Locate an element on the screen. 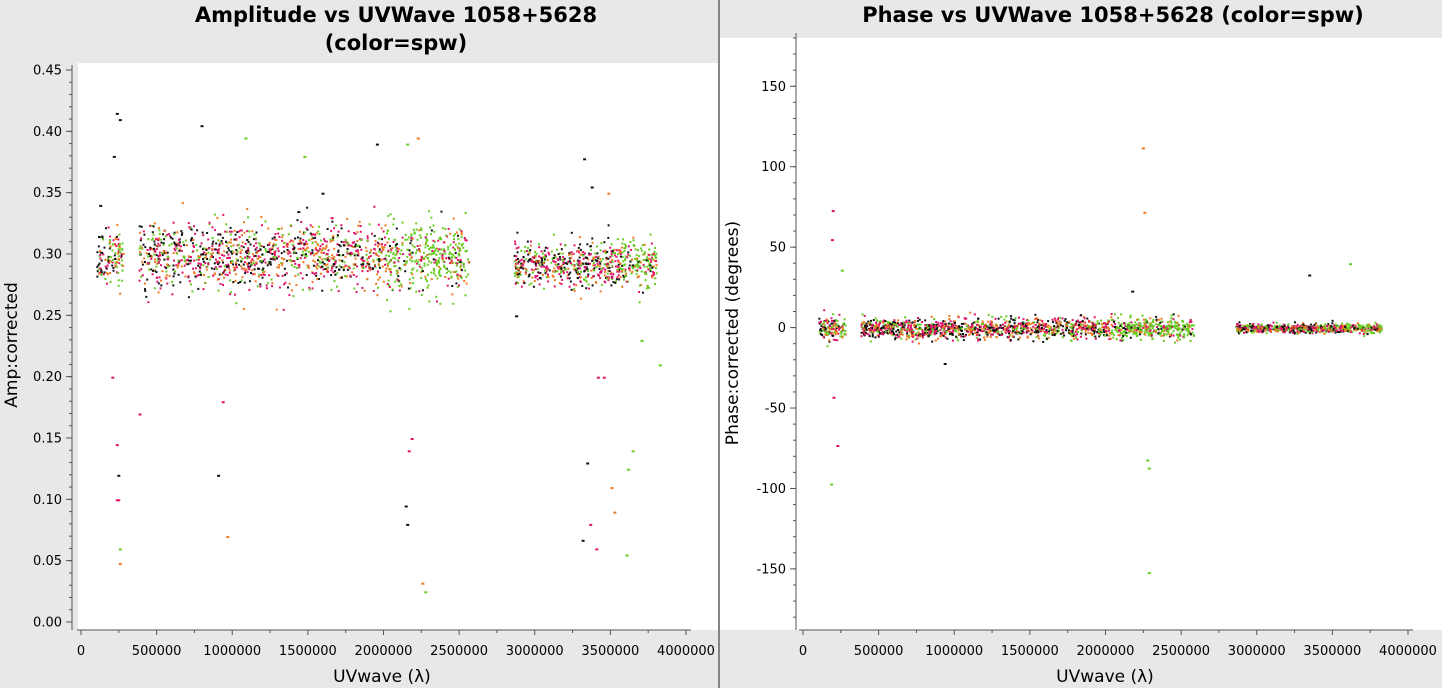 Image resolution: width=1442 pixels, height=688 pixels. amplitude-y-tick-label: 0.00 is located at coordinates (47, 623).